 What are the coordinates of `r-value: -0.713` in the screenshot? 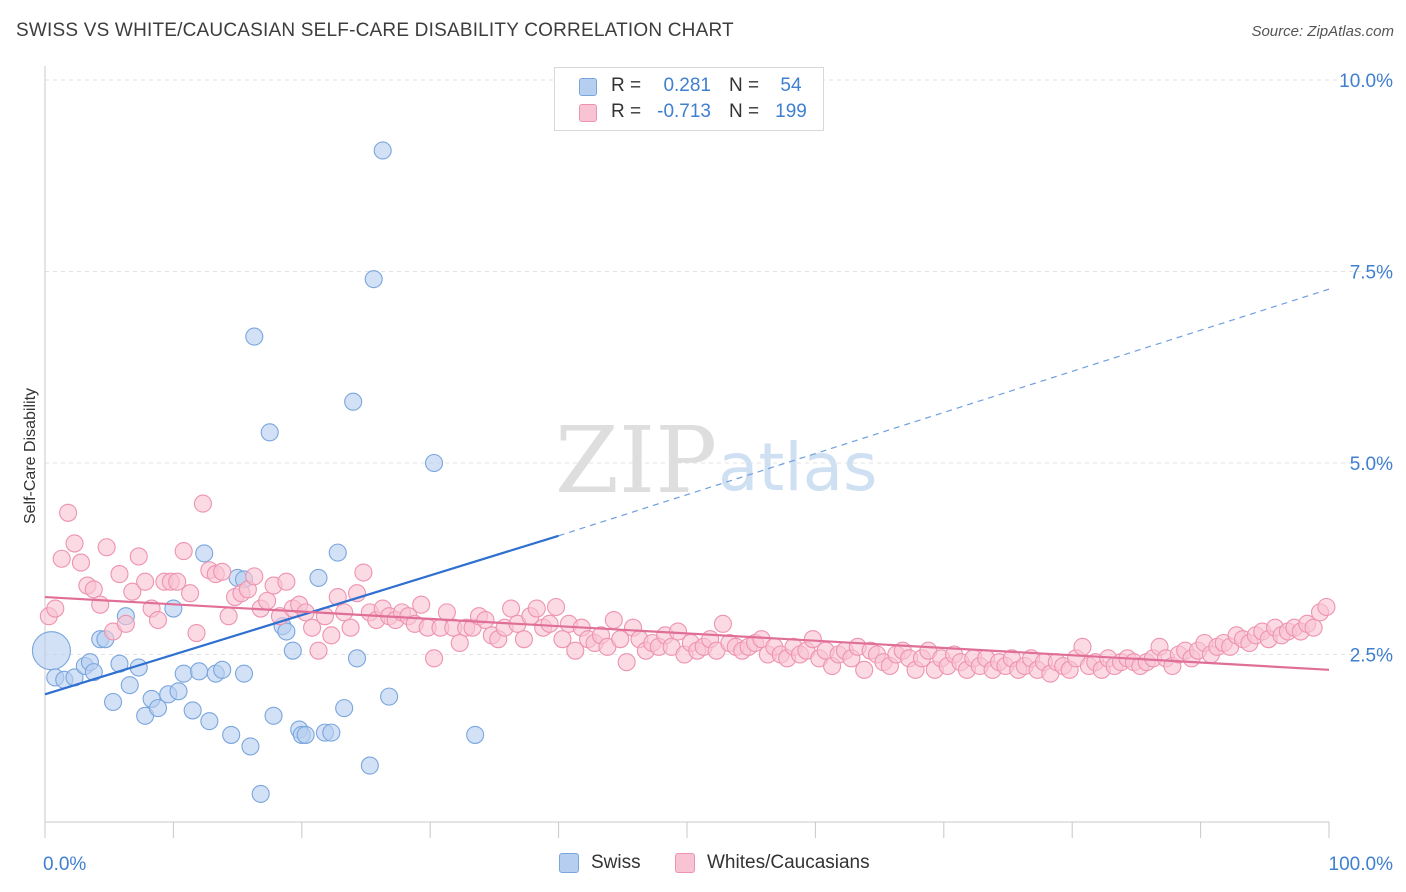 It's located at (684, 111).